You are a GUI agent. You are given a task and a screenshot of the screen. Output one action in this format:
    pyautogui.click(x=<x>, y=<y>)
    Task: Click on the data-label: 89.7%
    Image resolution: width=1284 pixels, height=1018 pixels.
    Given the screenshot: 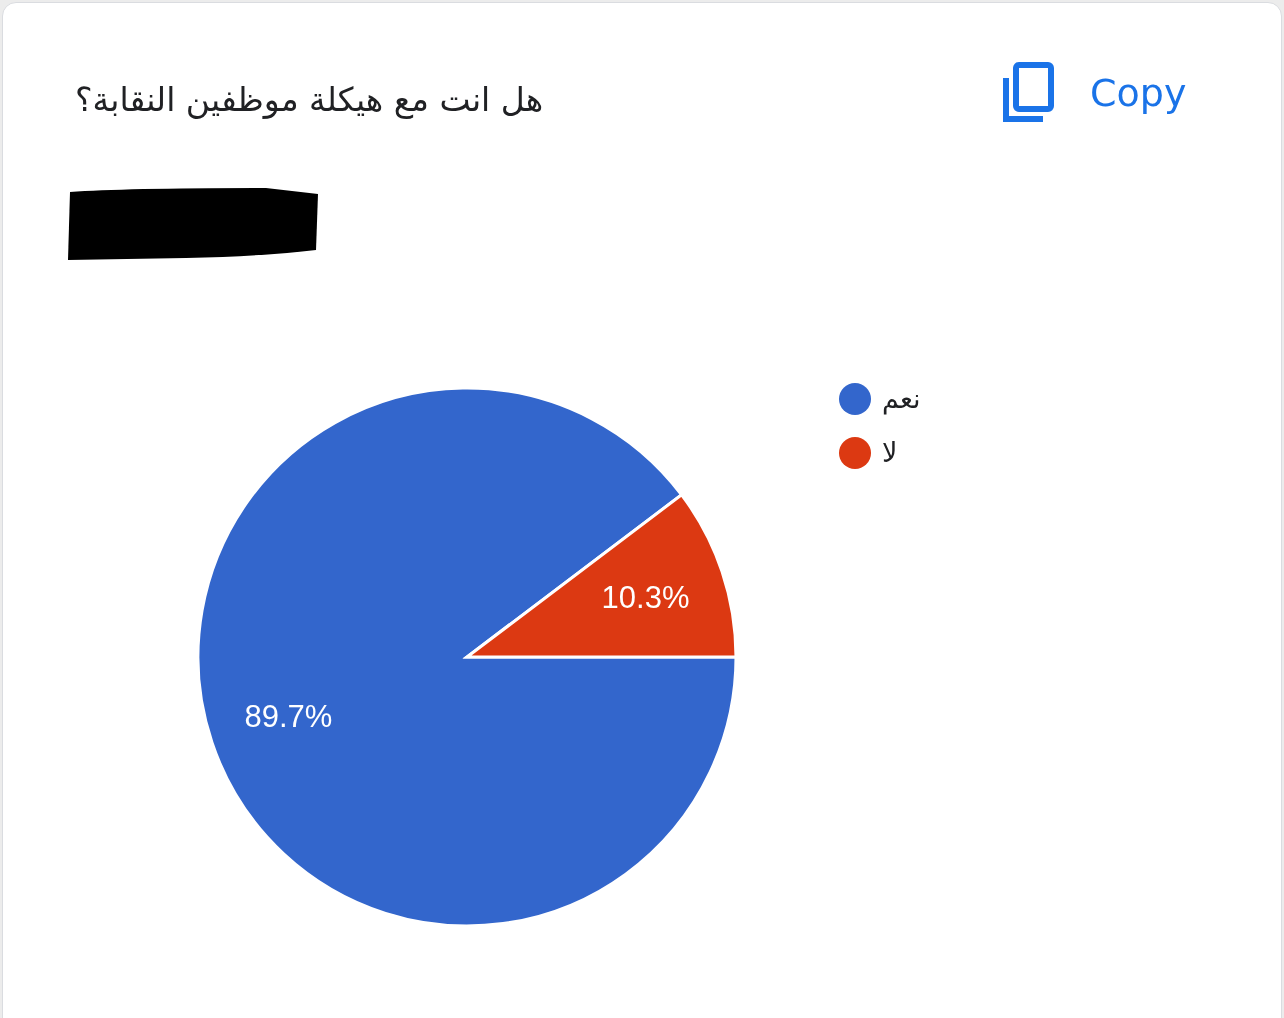 What is the action you would take?
    pyautogui.click(x=288, y=717)
    